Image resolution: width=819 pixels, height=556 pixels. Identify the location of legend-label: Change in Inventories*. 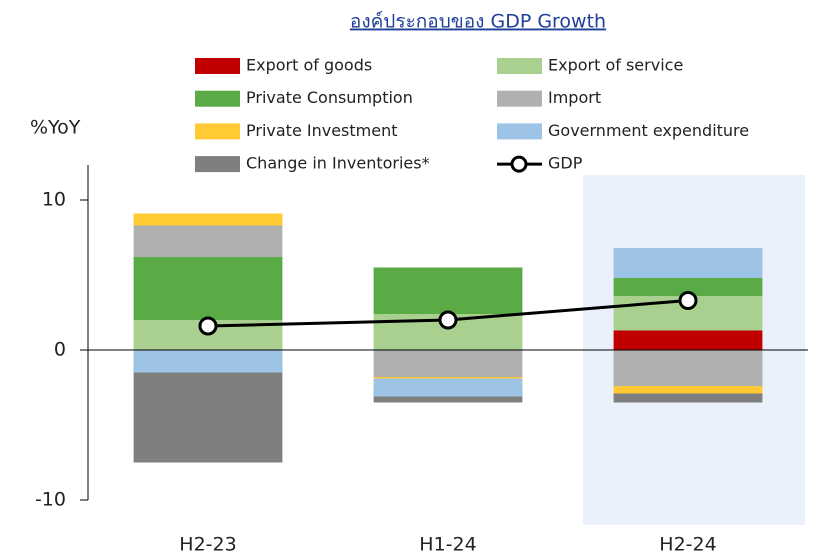
(338, 163).